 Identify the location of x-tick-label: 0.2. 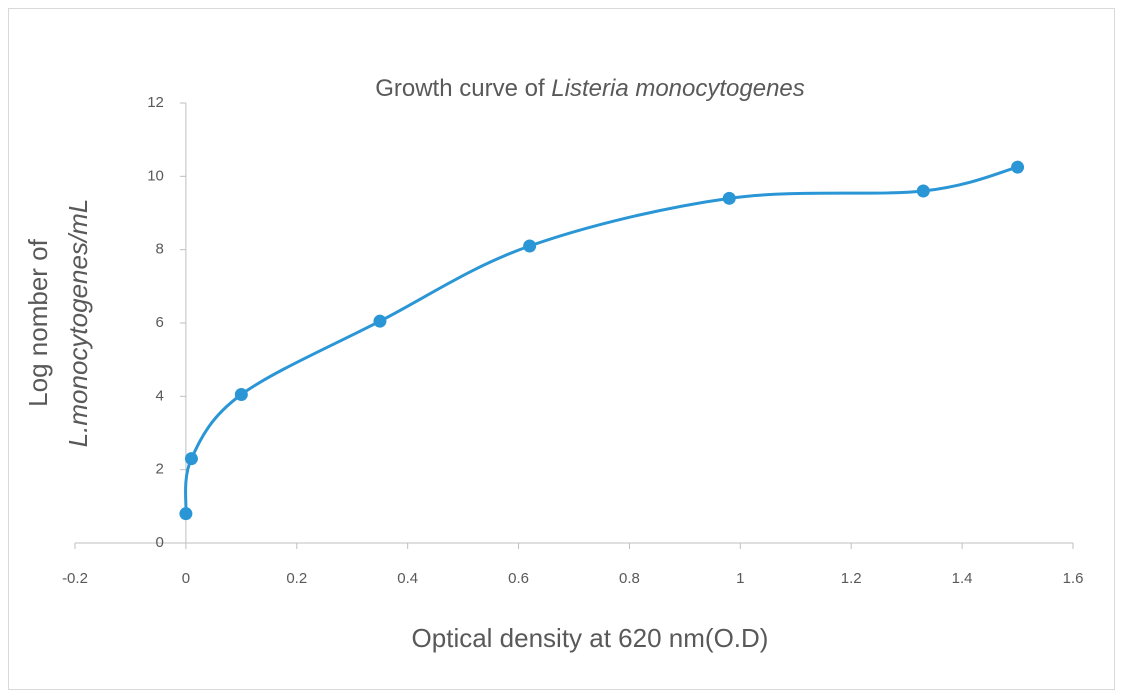
(296, 578).